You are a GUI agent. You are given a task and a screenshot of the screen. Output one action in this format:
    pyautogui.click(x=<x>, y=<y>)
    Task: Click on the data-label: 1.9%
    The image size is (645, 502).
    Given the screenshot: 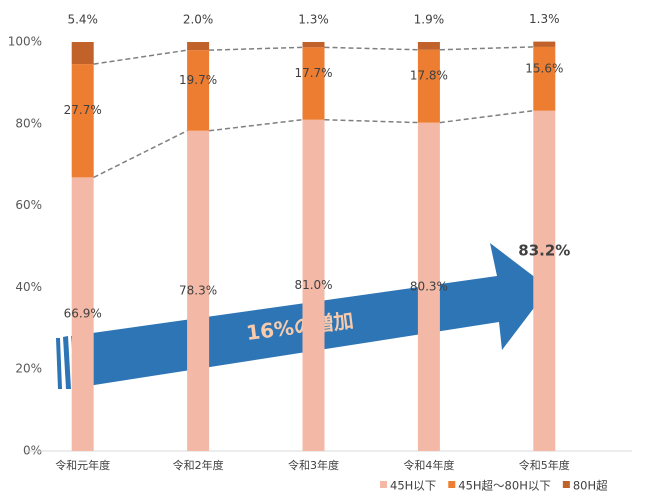 What is the action you would take?
    pyautogui.click(x=429, y=20)
    